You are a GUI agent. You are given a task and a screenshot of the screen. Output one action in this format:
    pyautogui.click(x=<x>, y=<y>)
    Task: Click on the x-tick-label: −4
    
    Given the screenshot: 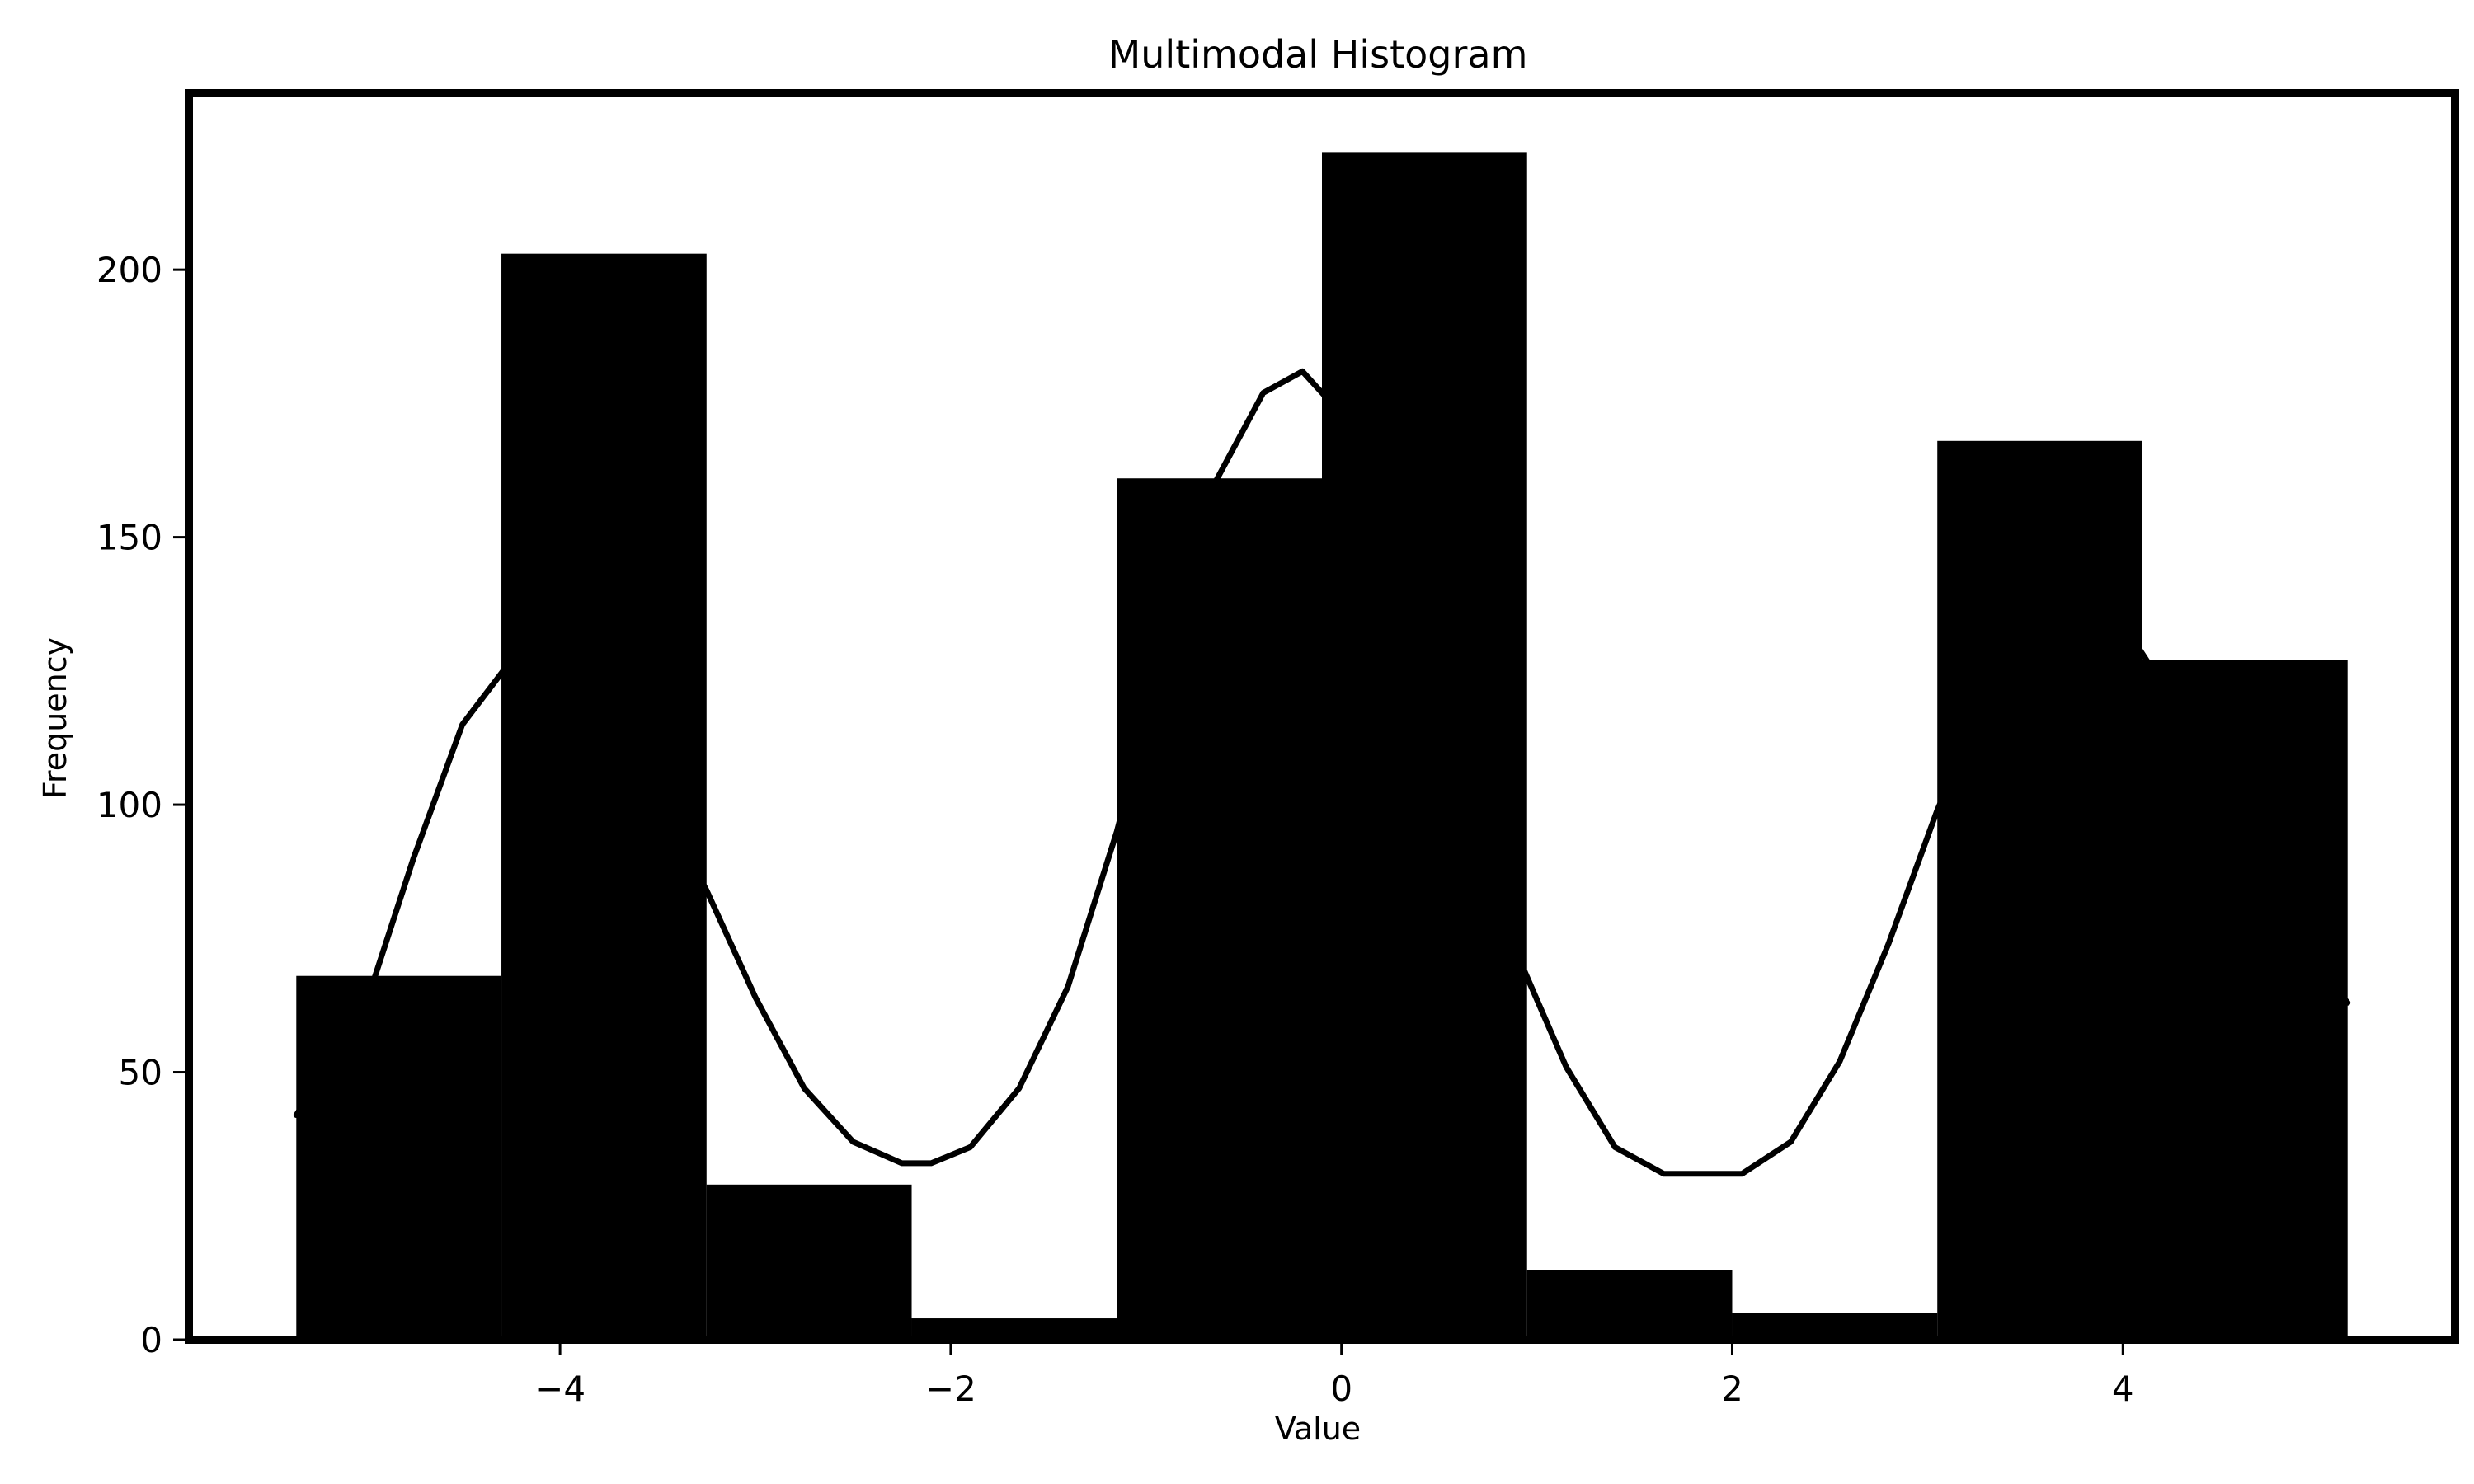 What is the action you would take?
    pyautogui.click(x=560, y=1389)
    